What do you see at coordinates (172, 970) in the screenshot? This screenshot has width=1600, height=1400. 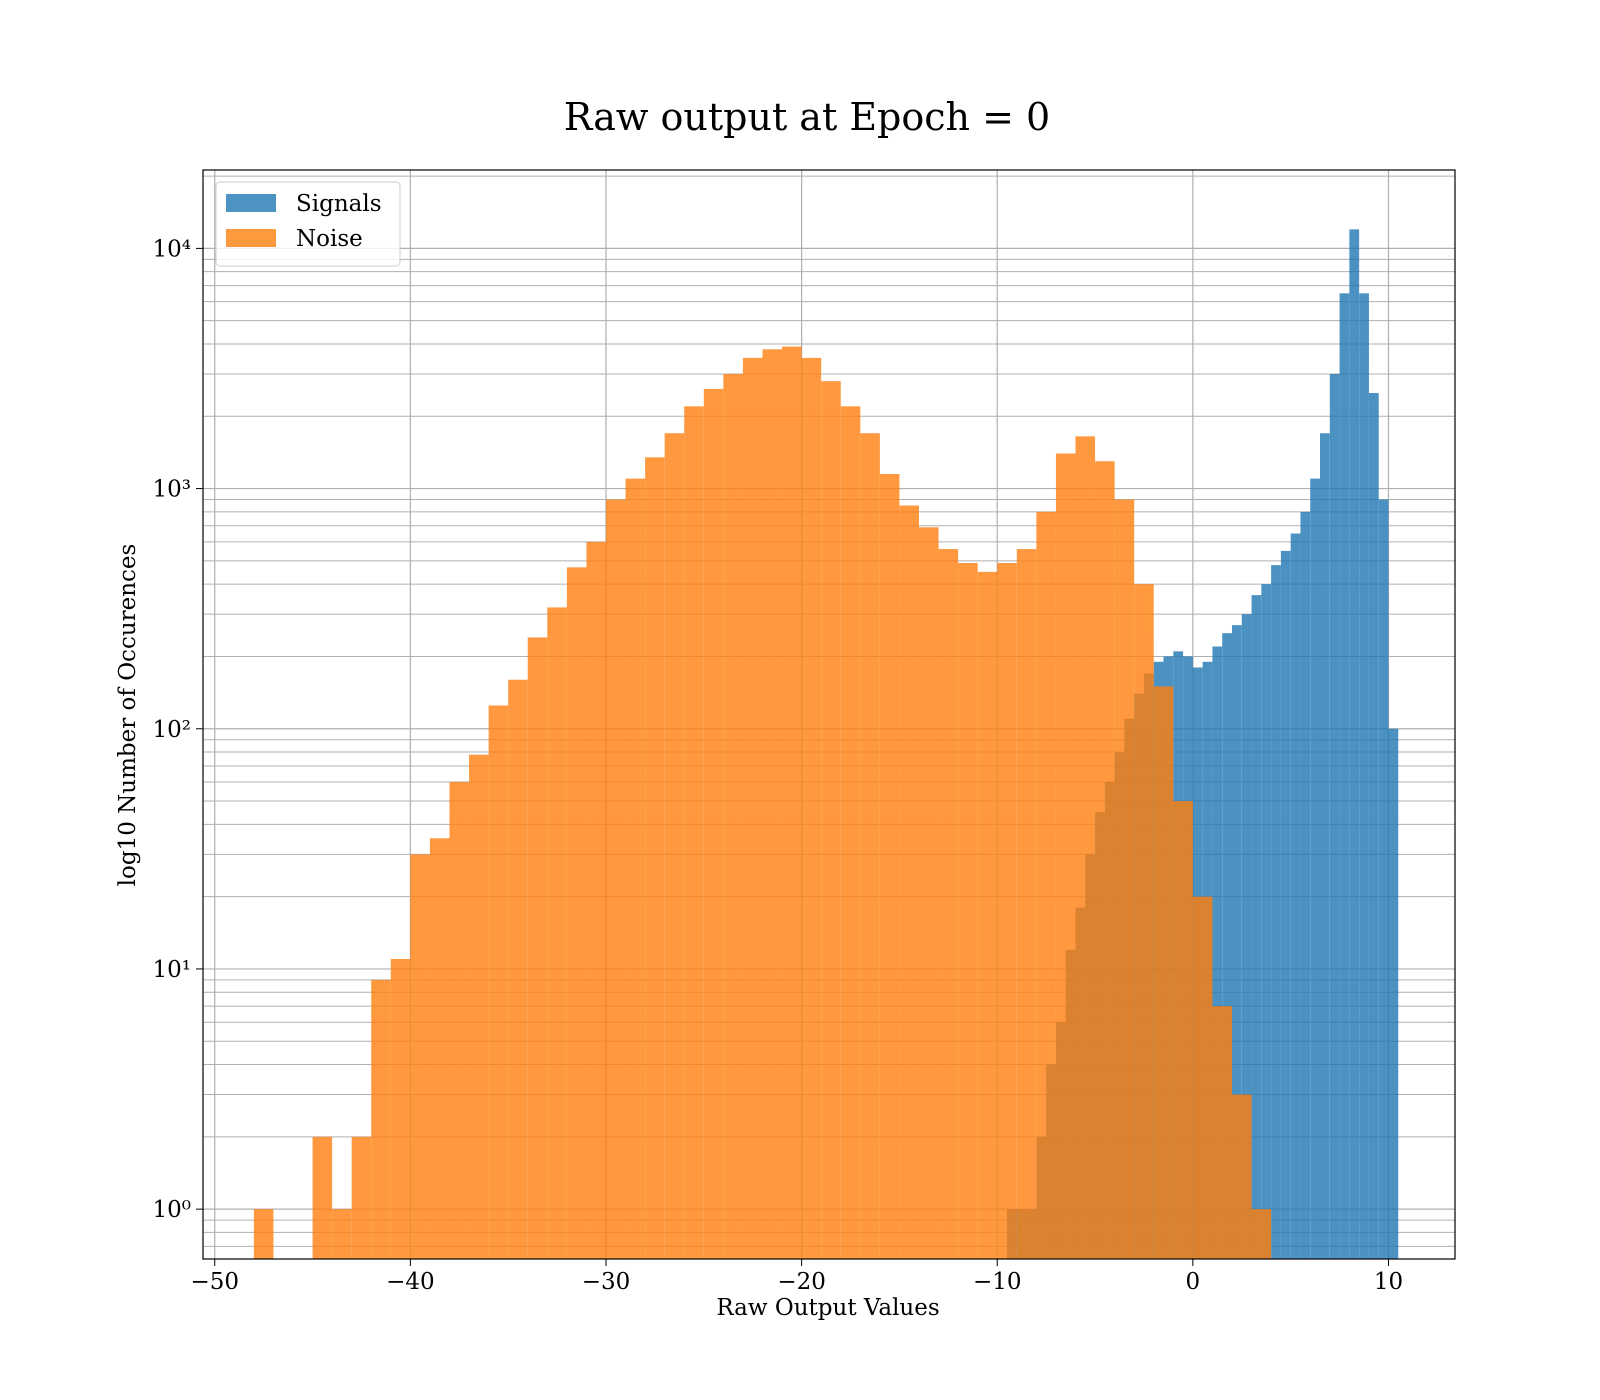 I see `y-tick-label: 10¹` at bounding box center [172, 970].